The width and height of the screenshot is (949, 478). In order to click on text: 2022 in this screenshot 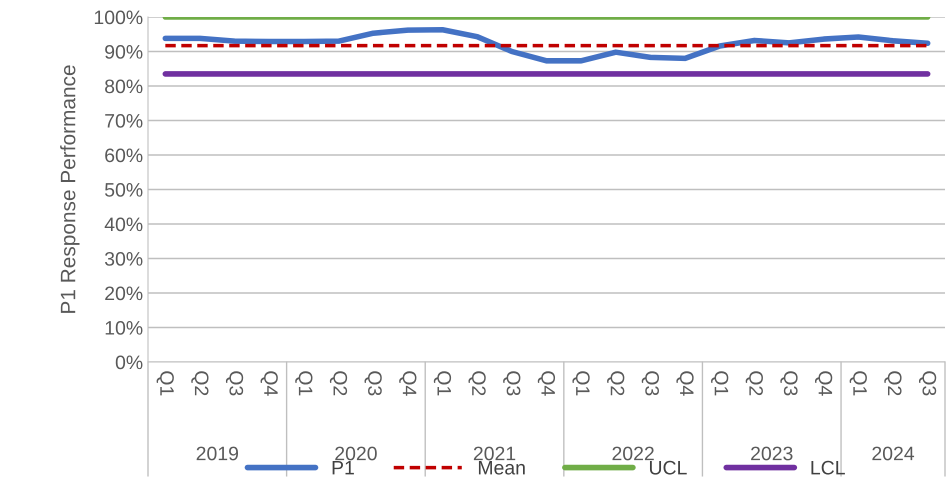, I will do `click(633, 453)`.